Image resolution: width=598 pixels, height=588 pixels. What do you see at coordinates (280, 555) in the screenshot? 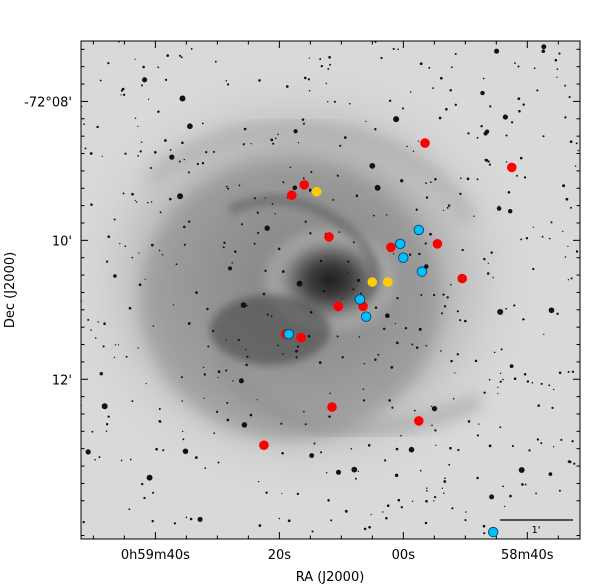
I see `x-tick-label: 20s` at bounding box center [280, 555].